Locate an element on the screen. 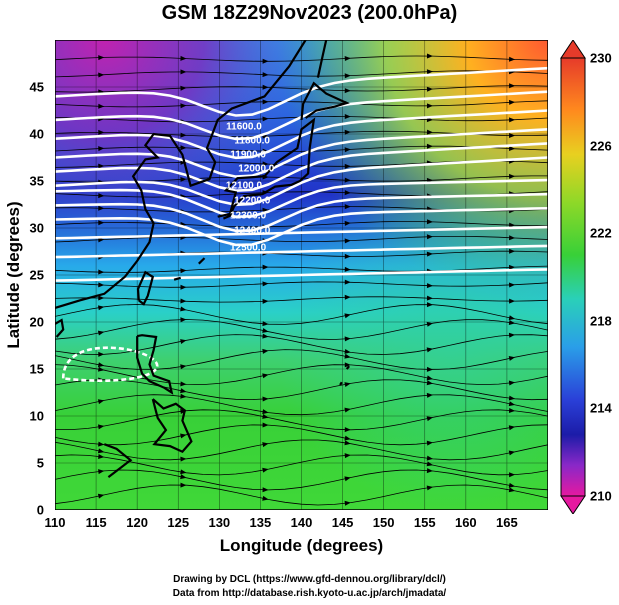 The width and height of the screenshot is (619, 605). x-tick-label: 130 is located at coordinates (219, 522).